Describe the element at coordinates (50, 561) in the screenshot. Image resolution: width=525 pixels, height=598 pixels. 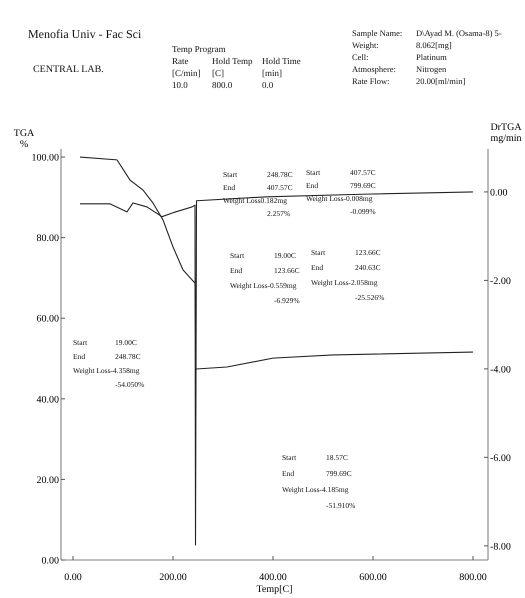
I see `y-tick-label: 0.00` at that location.